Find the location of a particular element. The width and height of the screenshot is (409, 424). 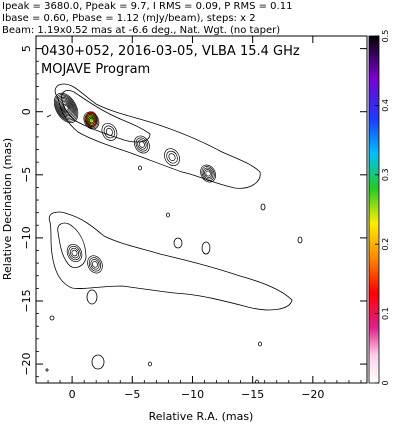

y-tick-label: −10 is located at coordinates (26, 237).